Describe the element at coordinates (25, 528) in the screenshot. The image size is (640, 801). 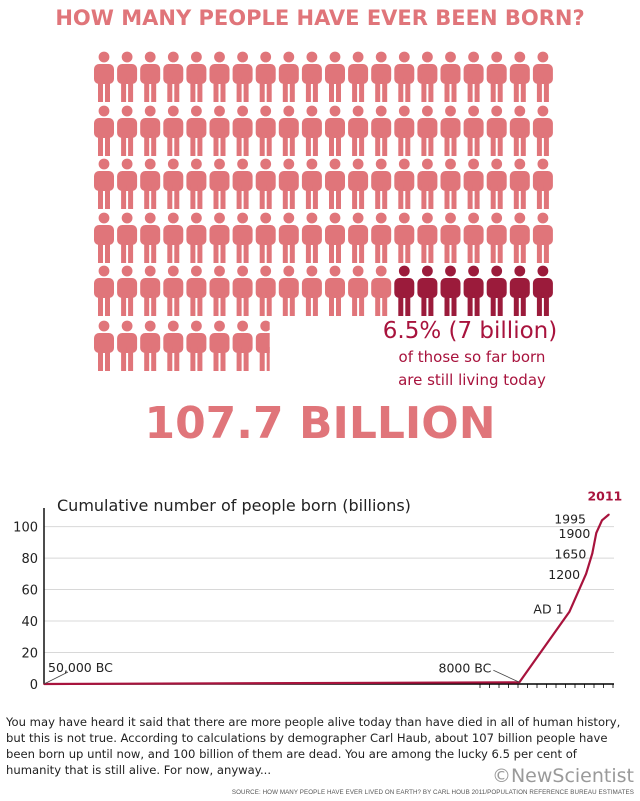
I see `y-tick-label: 100` at that location.